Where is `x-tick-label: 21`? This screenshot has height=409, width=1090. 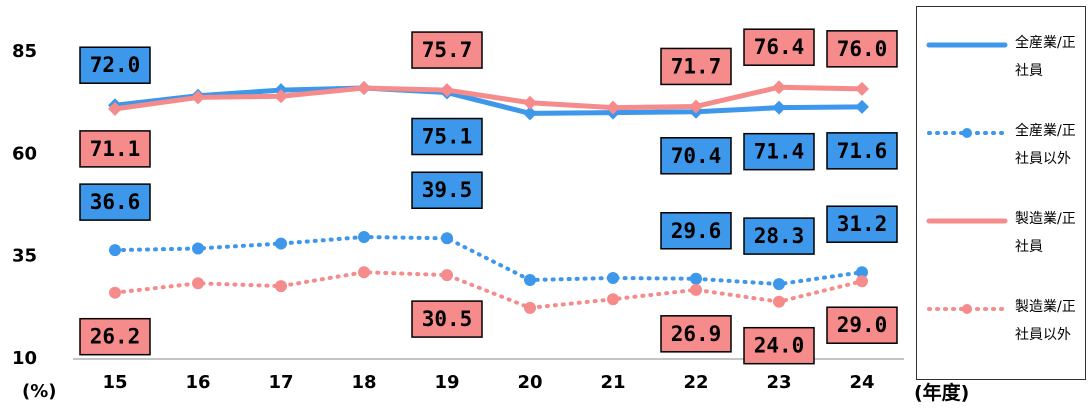
x-tick-label: 21 is located at coordinates (612, 382).